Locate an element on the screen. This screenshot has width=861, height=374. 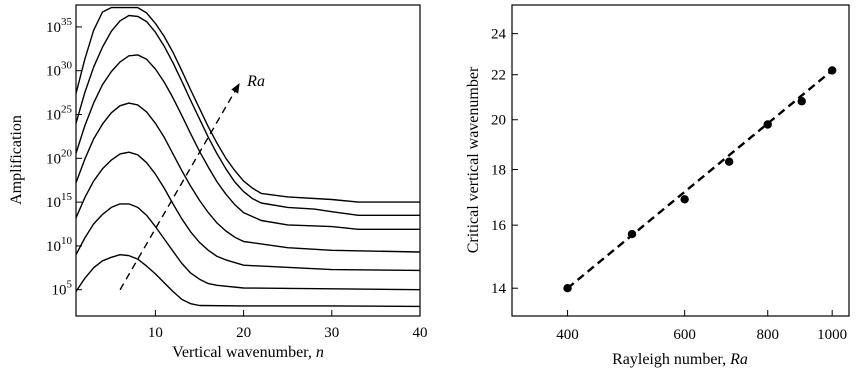
left-y-ticks: 105 1010 1015 1020 1025 1030 1035 is located at coordinates (64, 157).